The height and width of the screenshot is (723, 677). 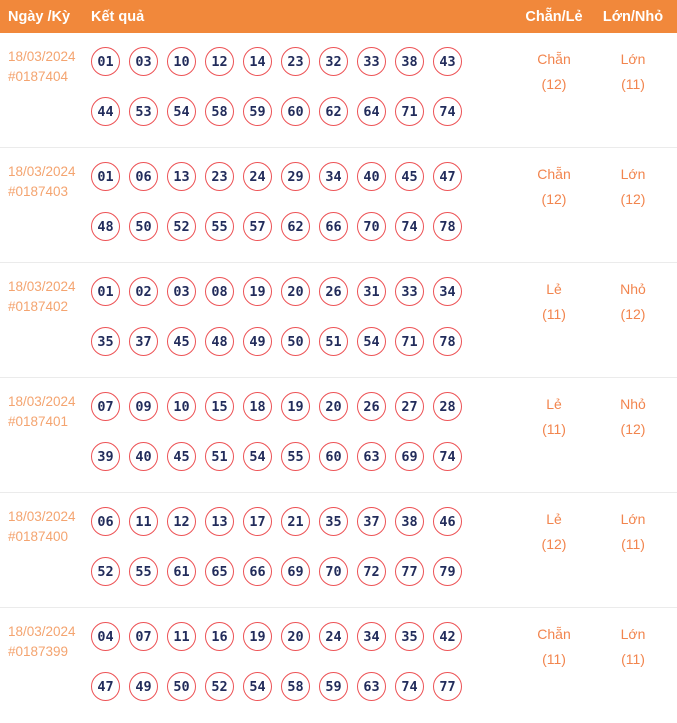 What do you see at coordinates (143, 571) in the screenshot?
I see `number-ball: 55` at bounding box center [143, 571].